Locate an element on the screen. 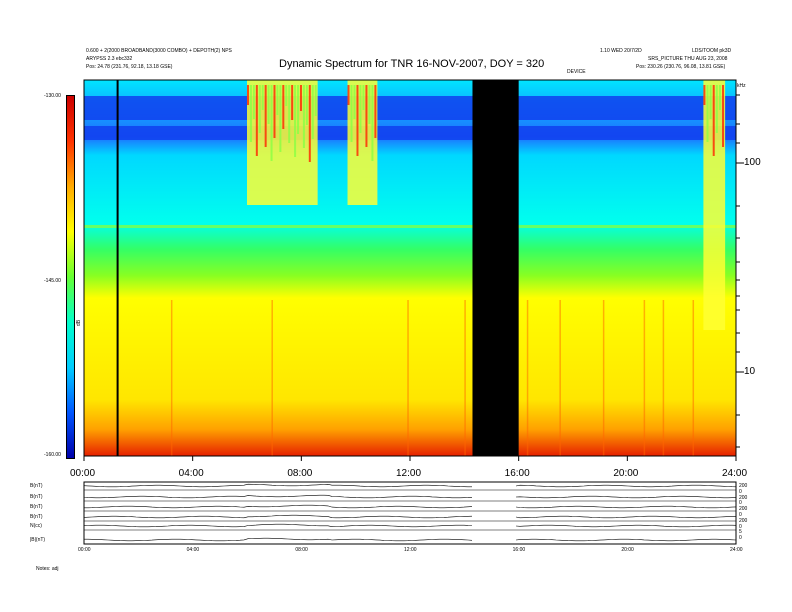 This screenshot has width=792, height=612. header-info-left-3: Pos: 24.78 (231.76, 92.18, 13.18 GSE) is located at coordinates (129, 67).